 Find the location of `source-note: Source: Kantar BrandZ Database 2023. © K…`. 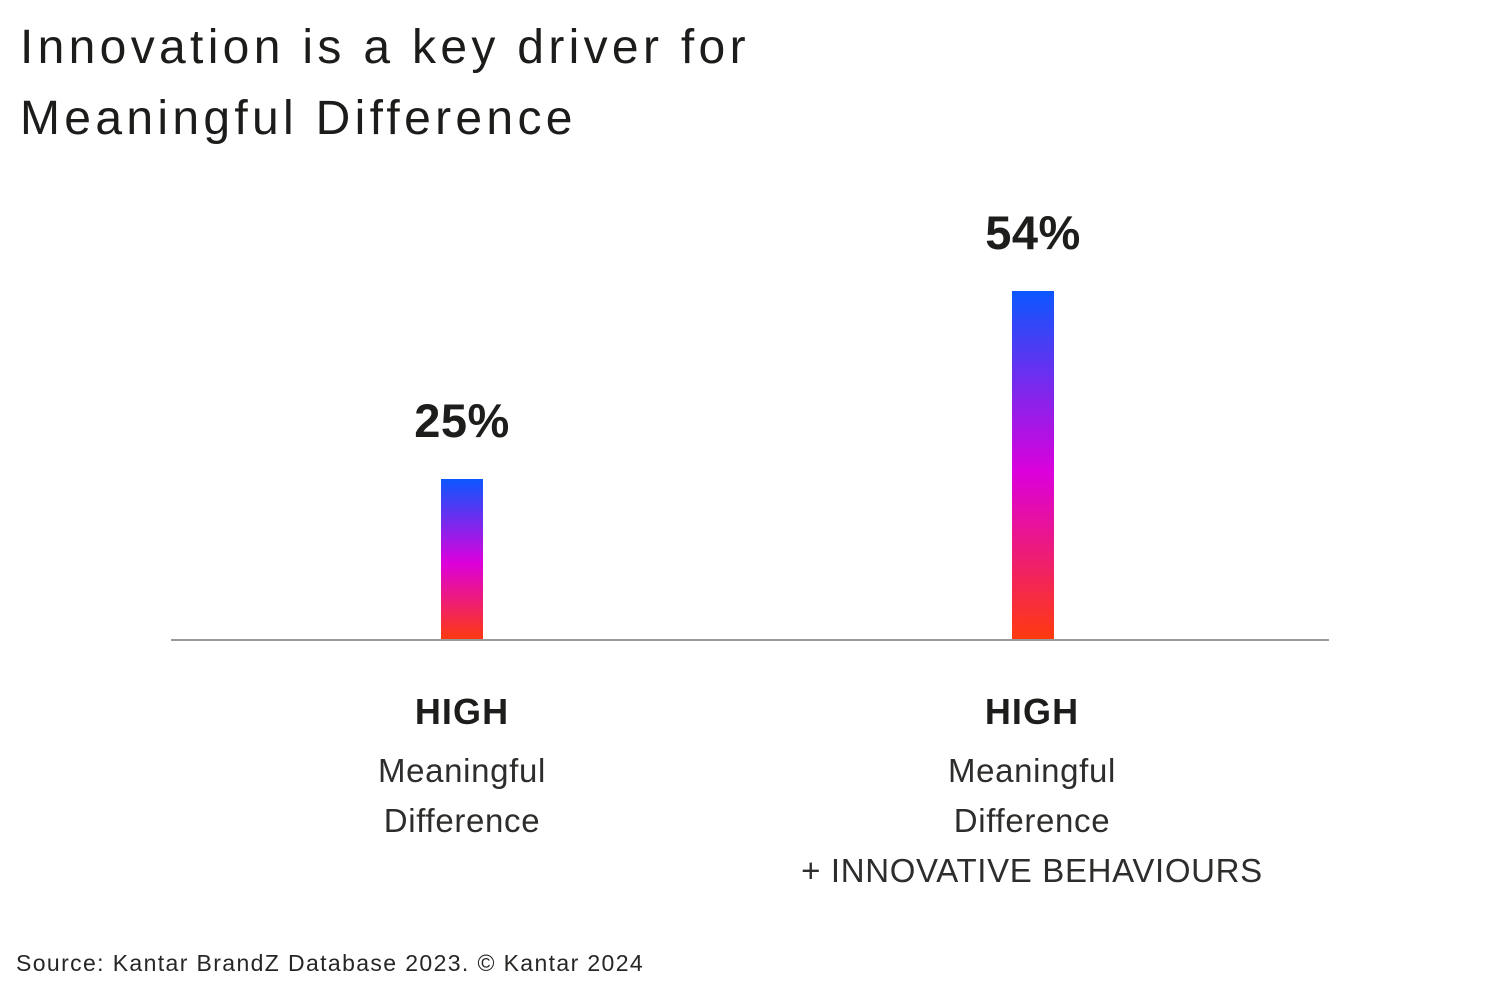

source-note: Source: Kantar BrandZ Database 2023. © K… is located at coordinates (330, 963).